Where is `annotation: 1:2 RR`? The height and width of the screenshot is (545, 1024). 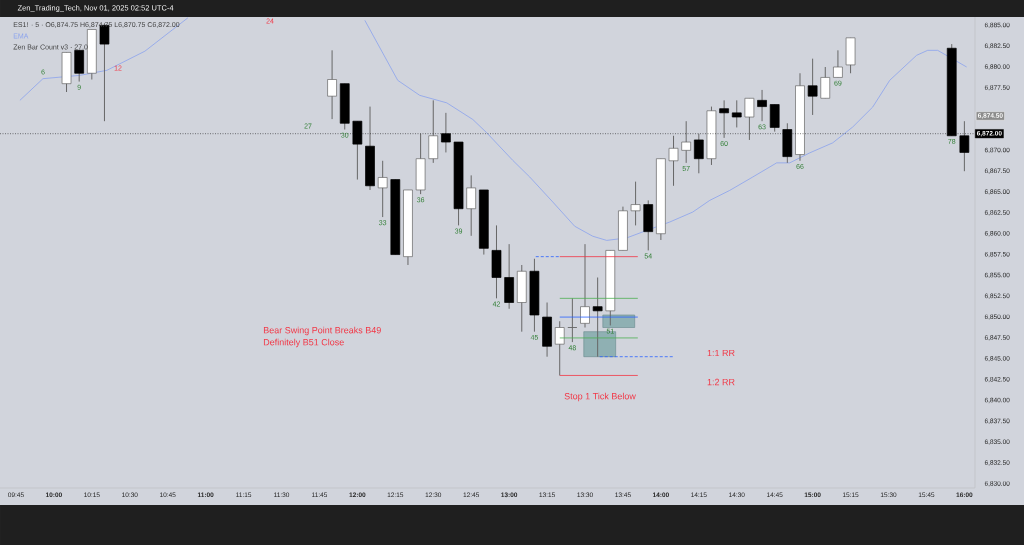 annotation: 1:2 RR is located at coordinates (721, 382).